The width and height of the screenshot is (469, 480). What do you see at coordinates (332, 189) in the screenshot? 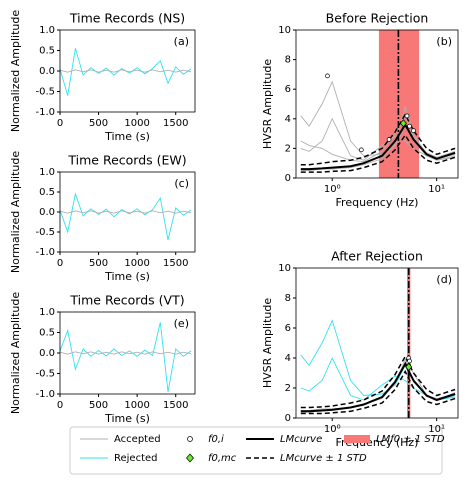
I see `x-tick-label: 10⁰` at bounding box center [332, 189].